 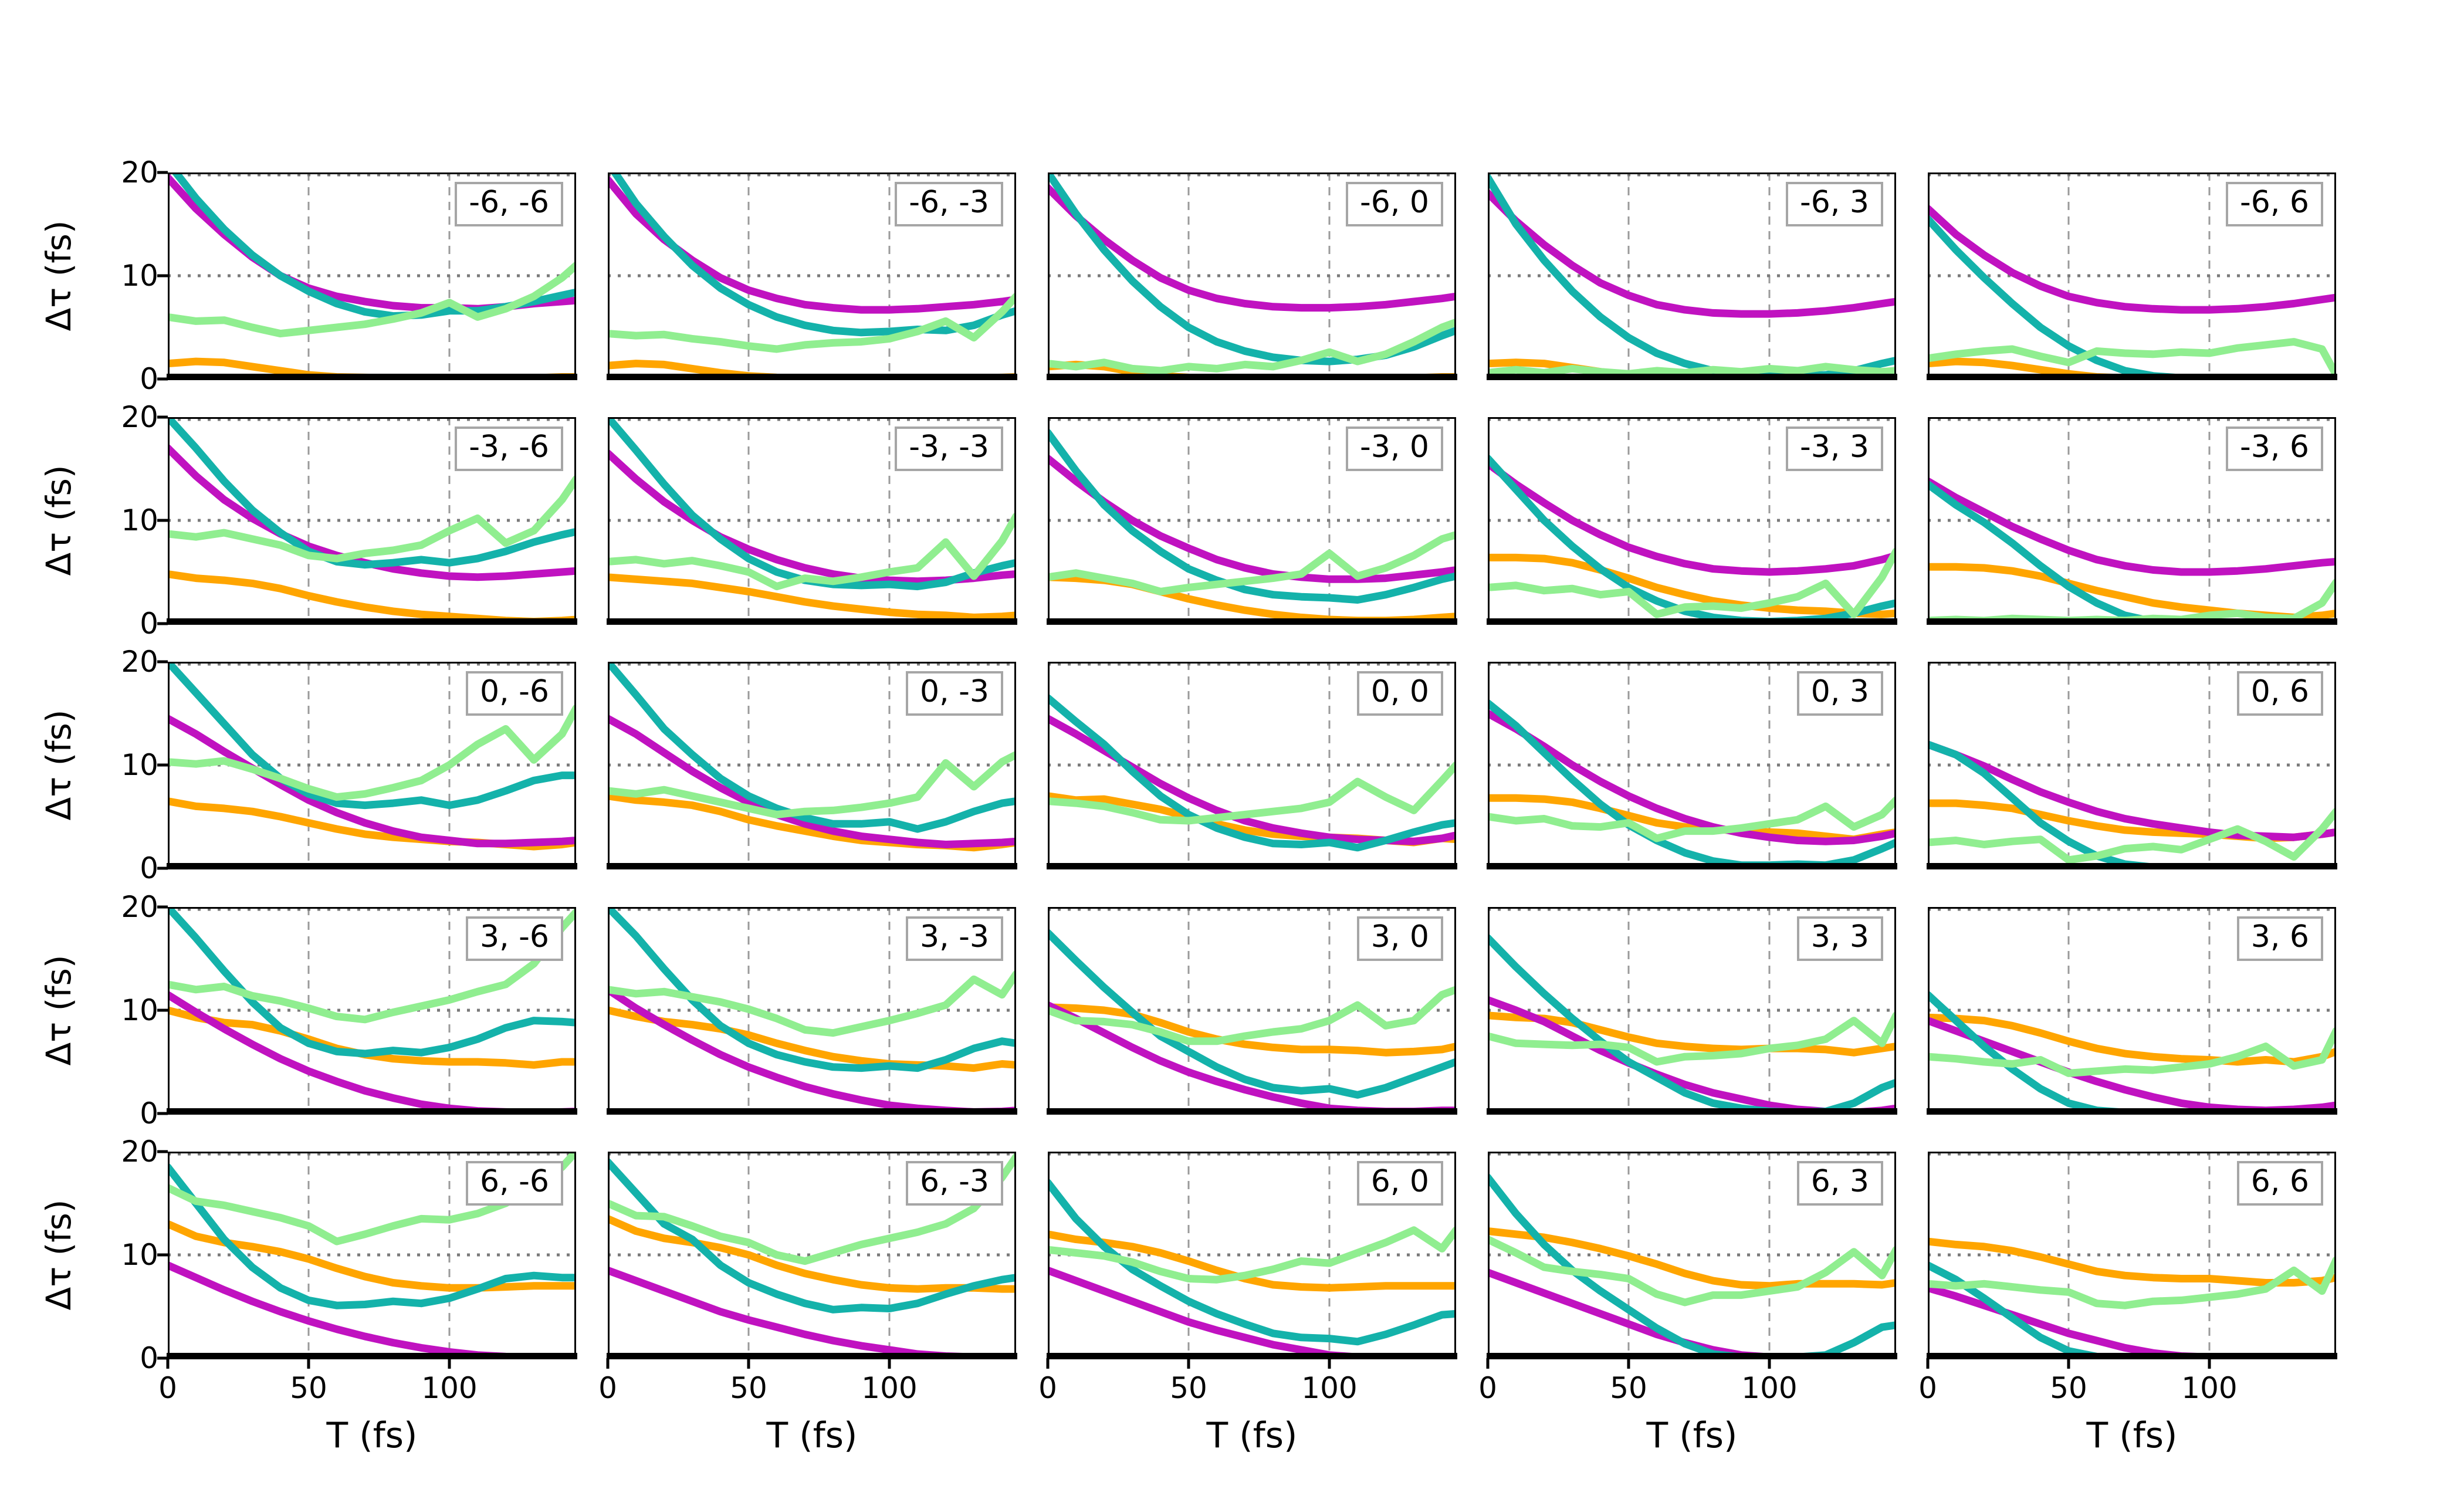 What do you see at coordinates (1839, 1183) in the screenshot?
I see `panel-label: 6, 3` at bounding box center [1839, 1183].